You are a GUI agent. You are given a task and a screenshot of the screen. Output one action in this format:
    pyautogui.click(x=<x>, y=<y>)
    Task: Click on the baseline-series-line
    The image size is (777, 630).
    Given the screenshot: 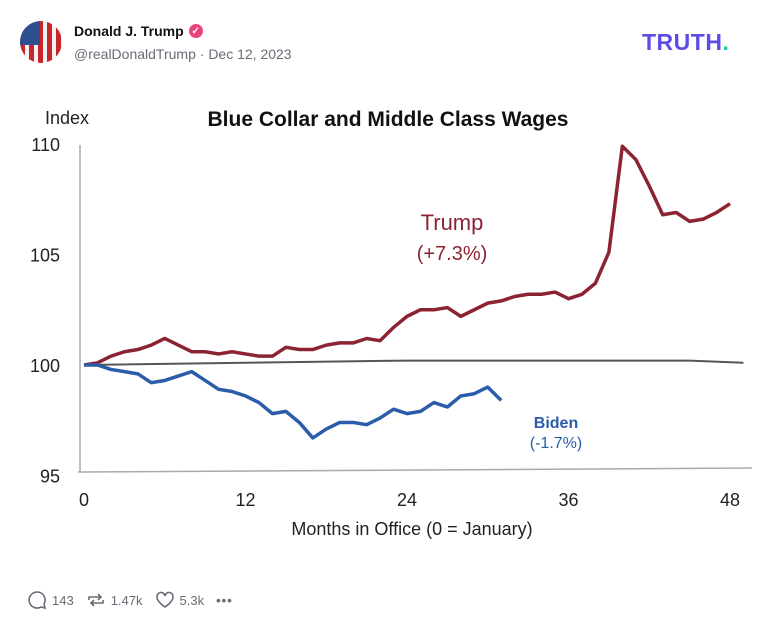 What is the action you would take?
    pyautogui.click(x=413, y=362)
    